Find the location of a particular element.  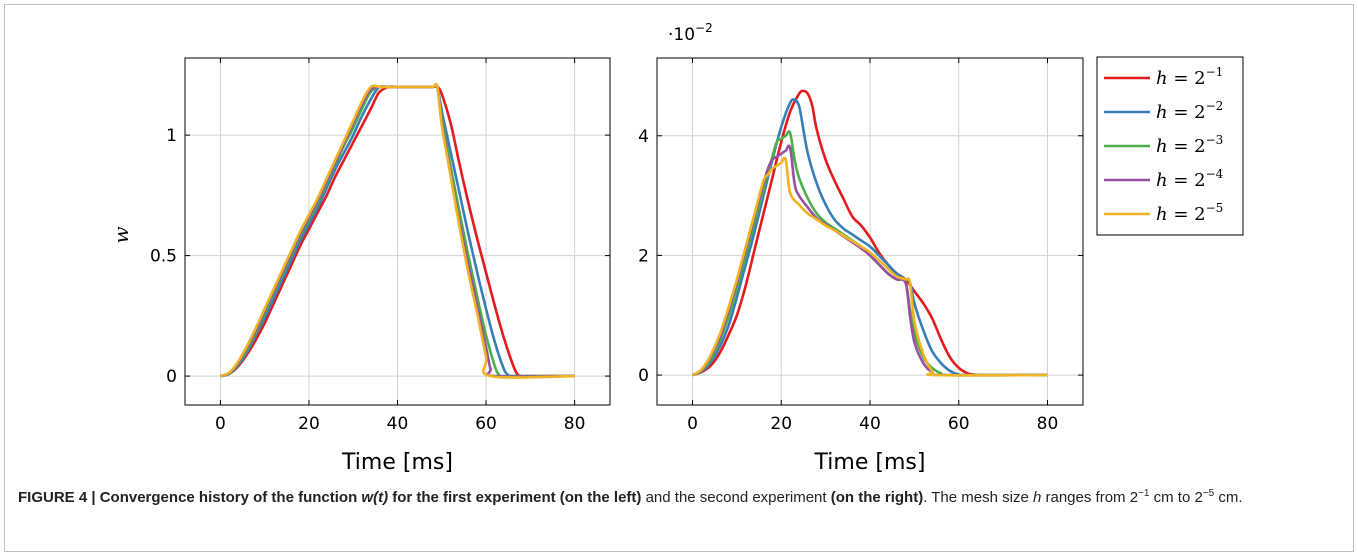

y-scale-factor: ·10−2 is located at coordinates (690, 33).